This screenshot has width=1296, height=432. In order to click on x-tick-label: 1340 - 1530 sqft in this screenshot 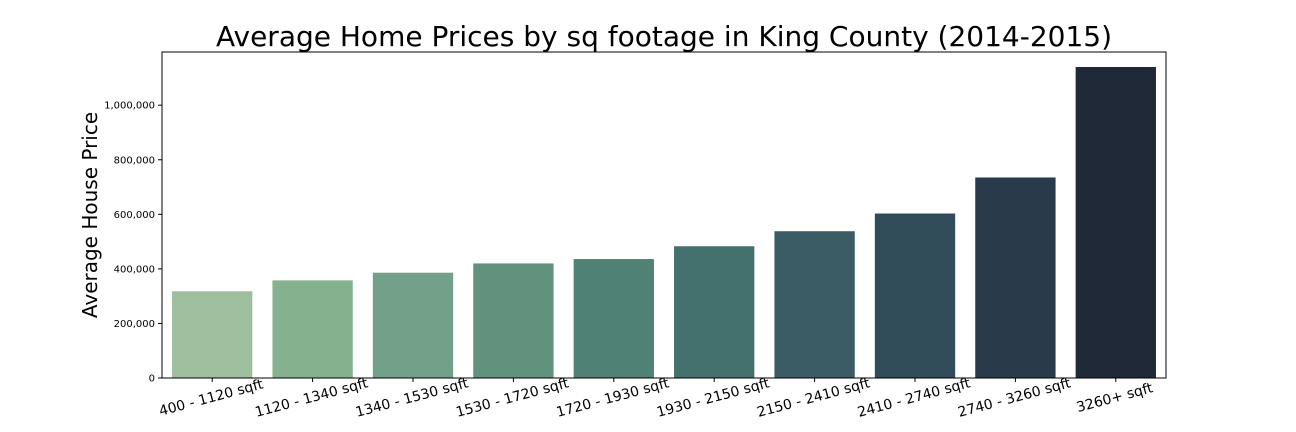, I will do `click(412, 398)`.